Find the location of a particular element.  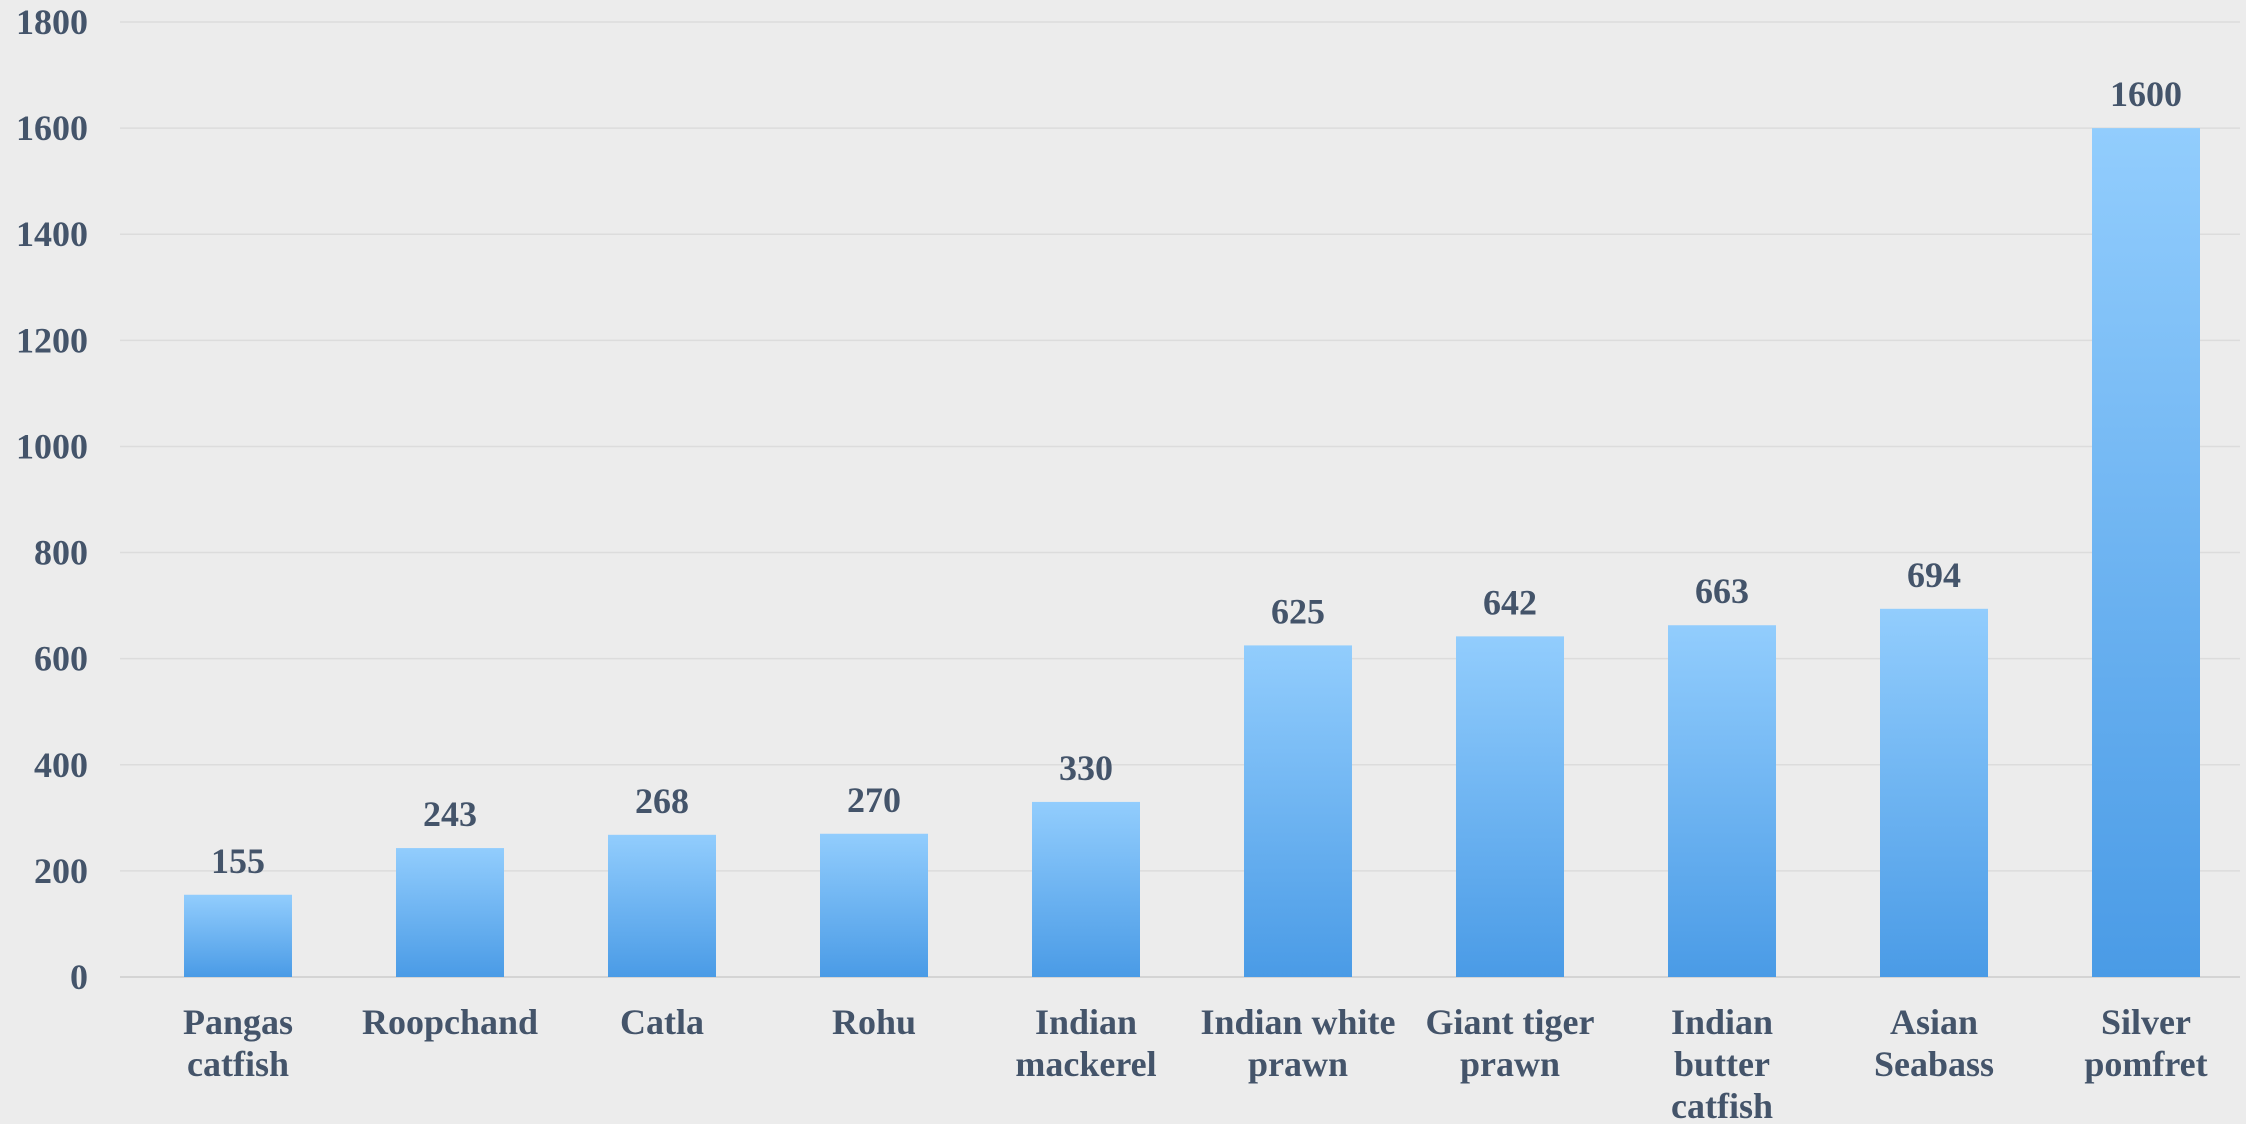

category-label: Catla is located at coordinates (662, 1022).